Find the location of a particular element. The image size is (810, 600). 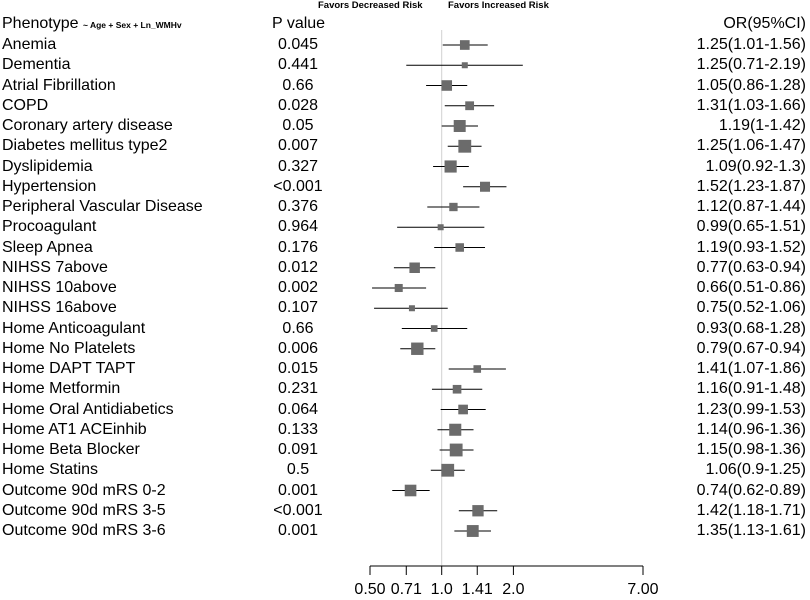

row-pvalue: 0.964 is located at coordinates (298, 227).